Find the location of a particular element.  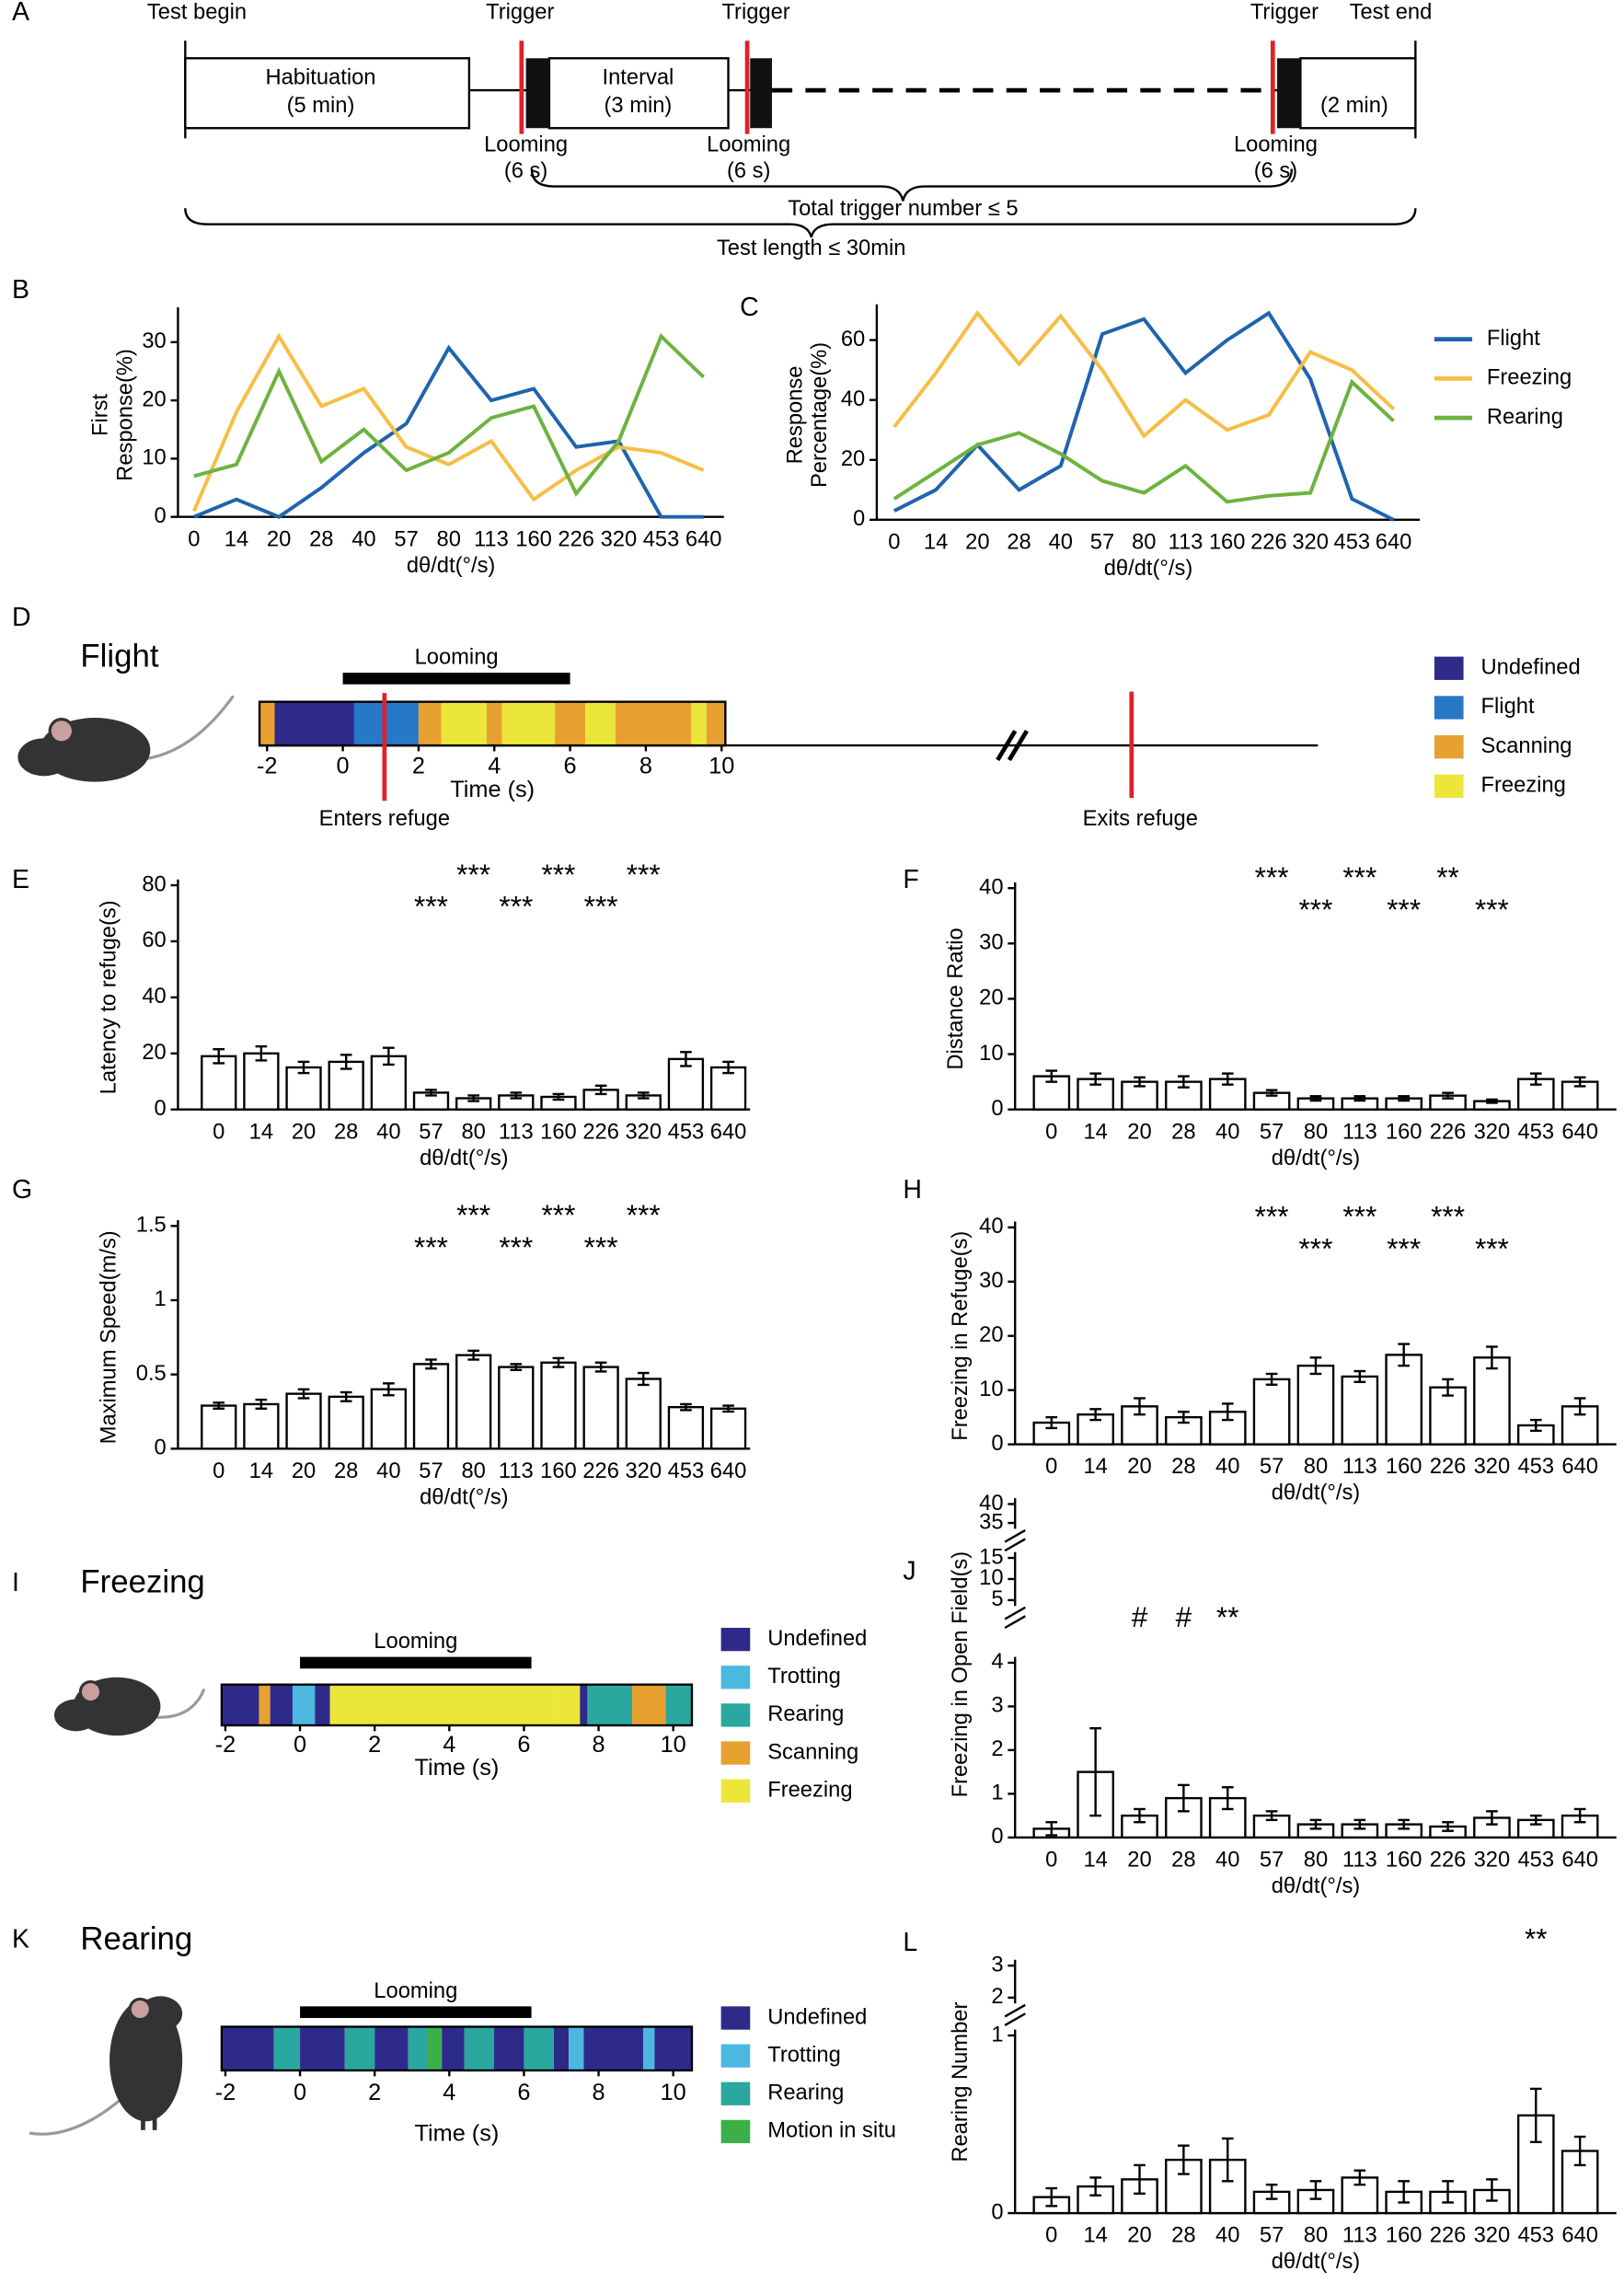

x-tick-label: 6 is located at coordinates (523, 2092).